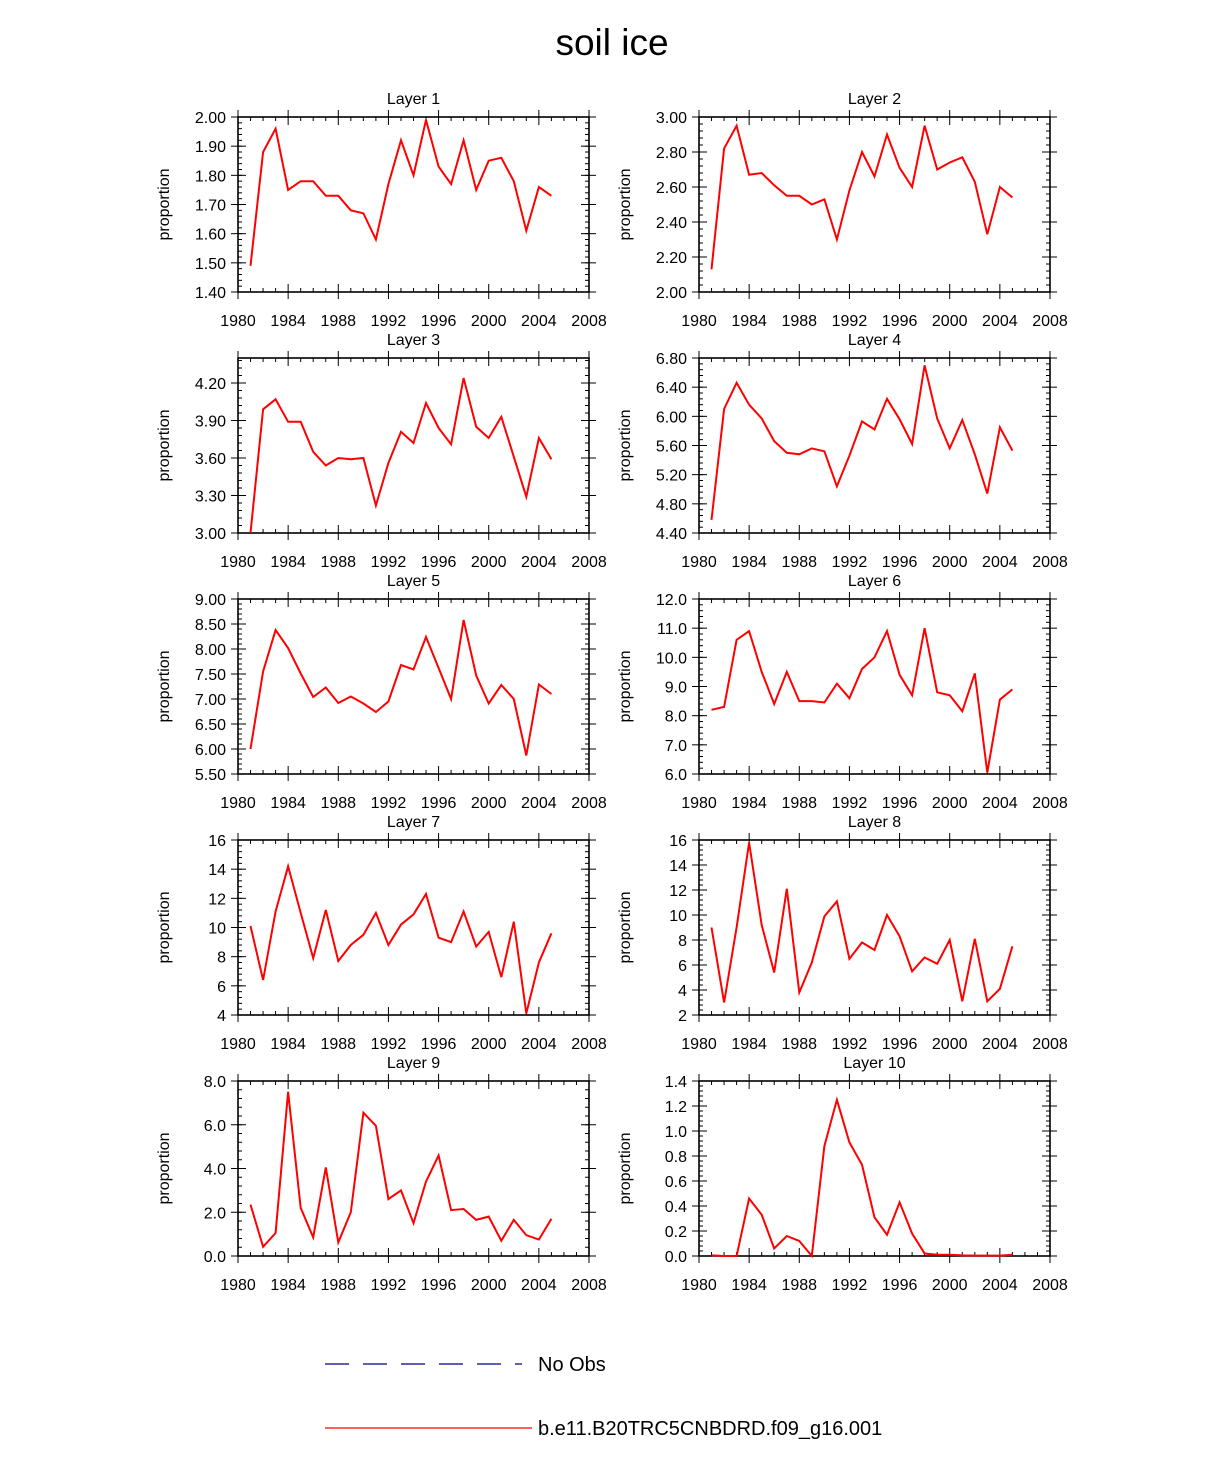 Image resolution: width=1224 pixels, height=1470 pixels. What do you see at coordinates (439, 321) in the screenshot?
I see `panel-1-xtick-label: 1996` at bounding box center [439, 321].